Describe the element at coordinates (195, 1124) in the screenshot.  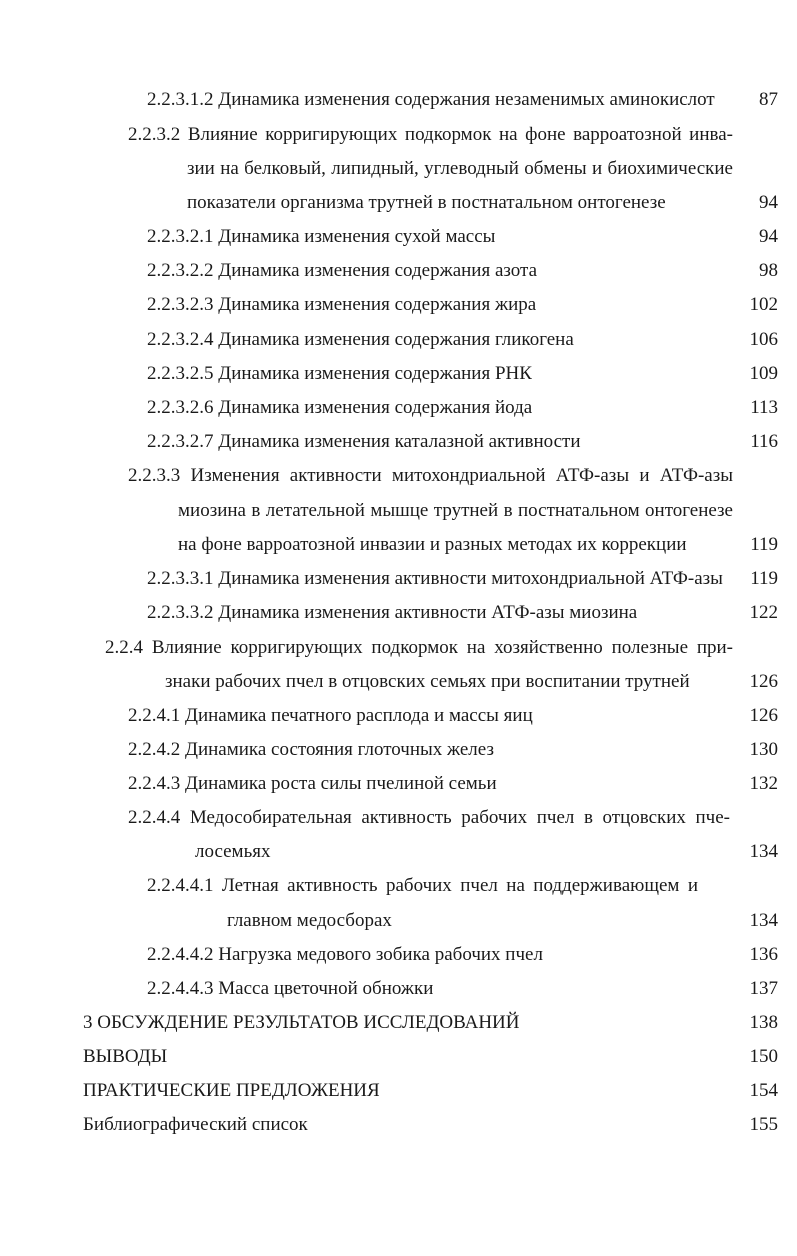
I see `toc-entry-text: Библиографический список` at that location.